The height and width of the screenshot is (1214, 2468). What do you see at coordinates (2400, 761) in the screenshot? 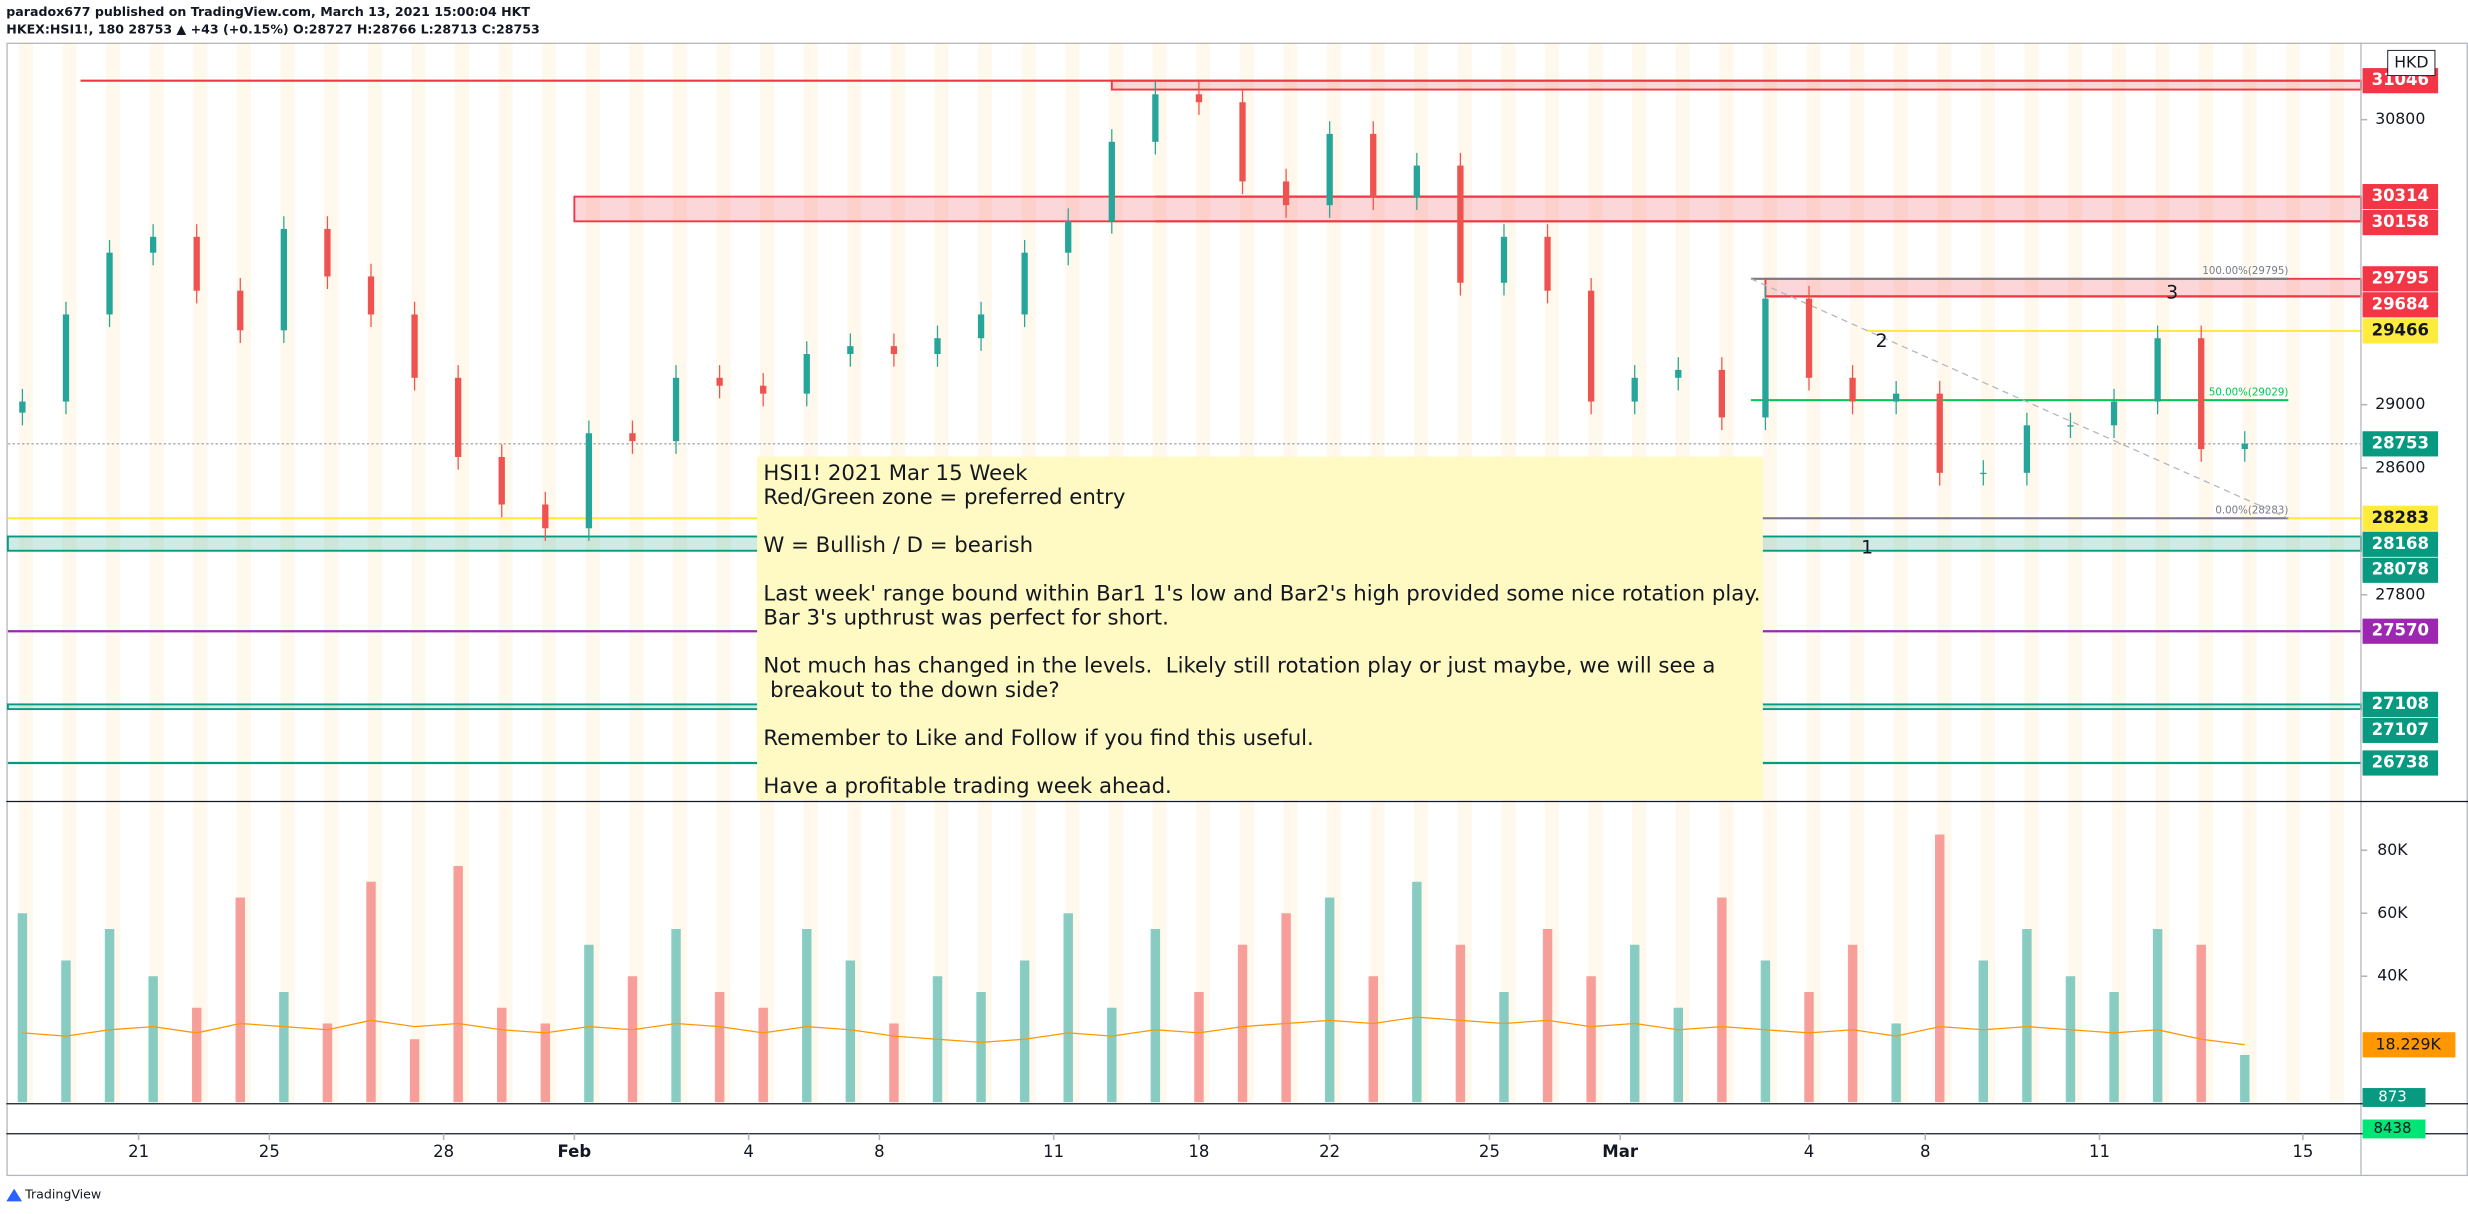
I see `price-label: 26738` at bounding box center [2400, 761].